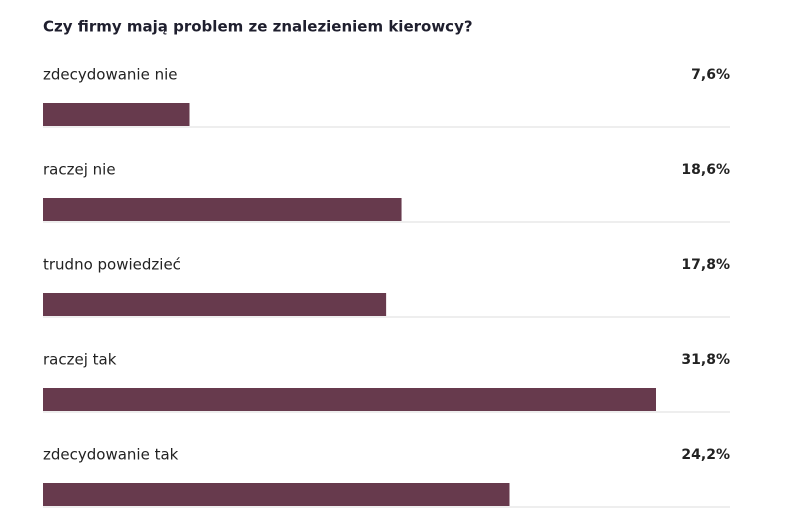 Image resolution: width=799 pixels, height=530 pixels. What do you see at coordinates (705, 170) in the screenshot?
I see `value-label: 18,6%` at bounding box center [705, 170].